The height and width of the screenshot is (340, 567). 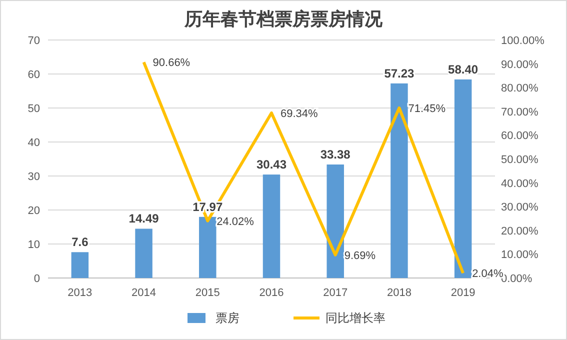 What do you see at coordinates (399, 73) in the screenshot?
I see `data-label: 57.23` at bounding box center [399, 73].